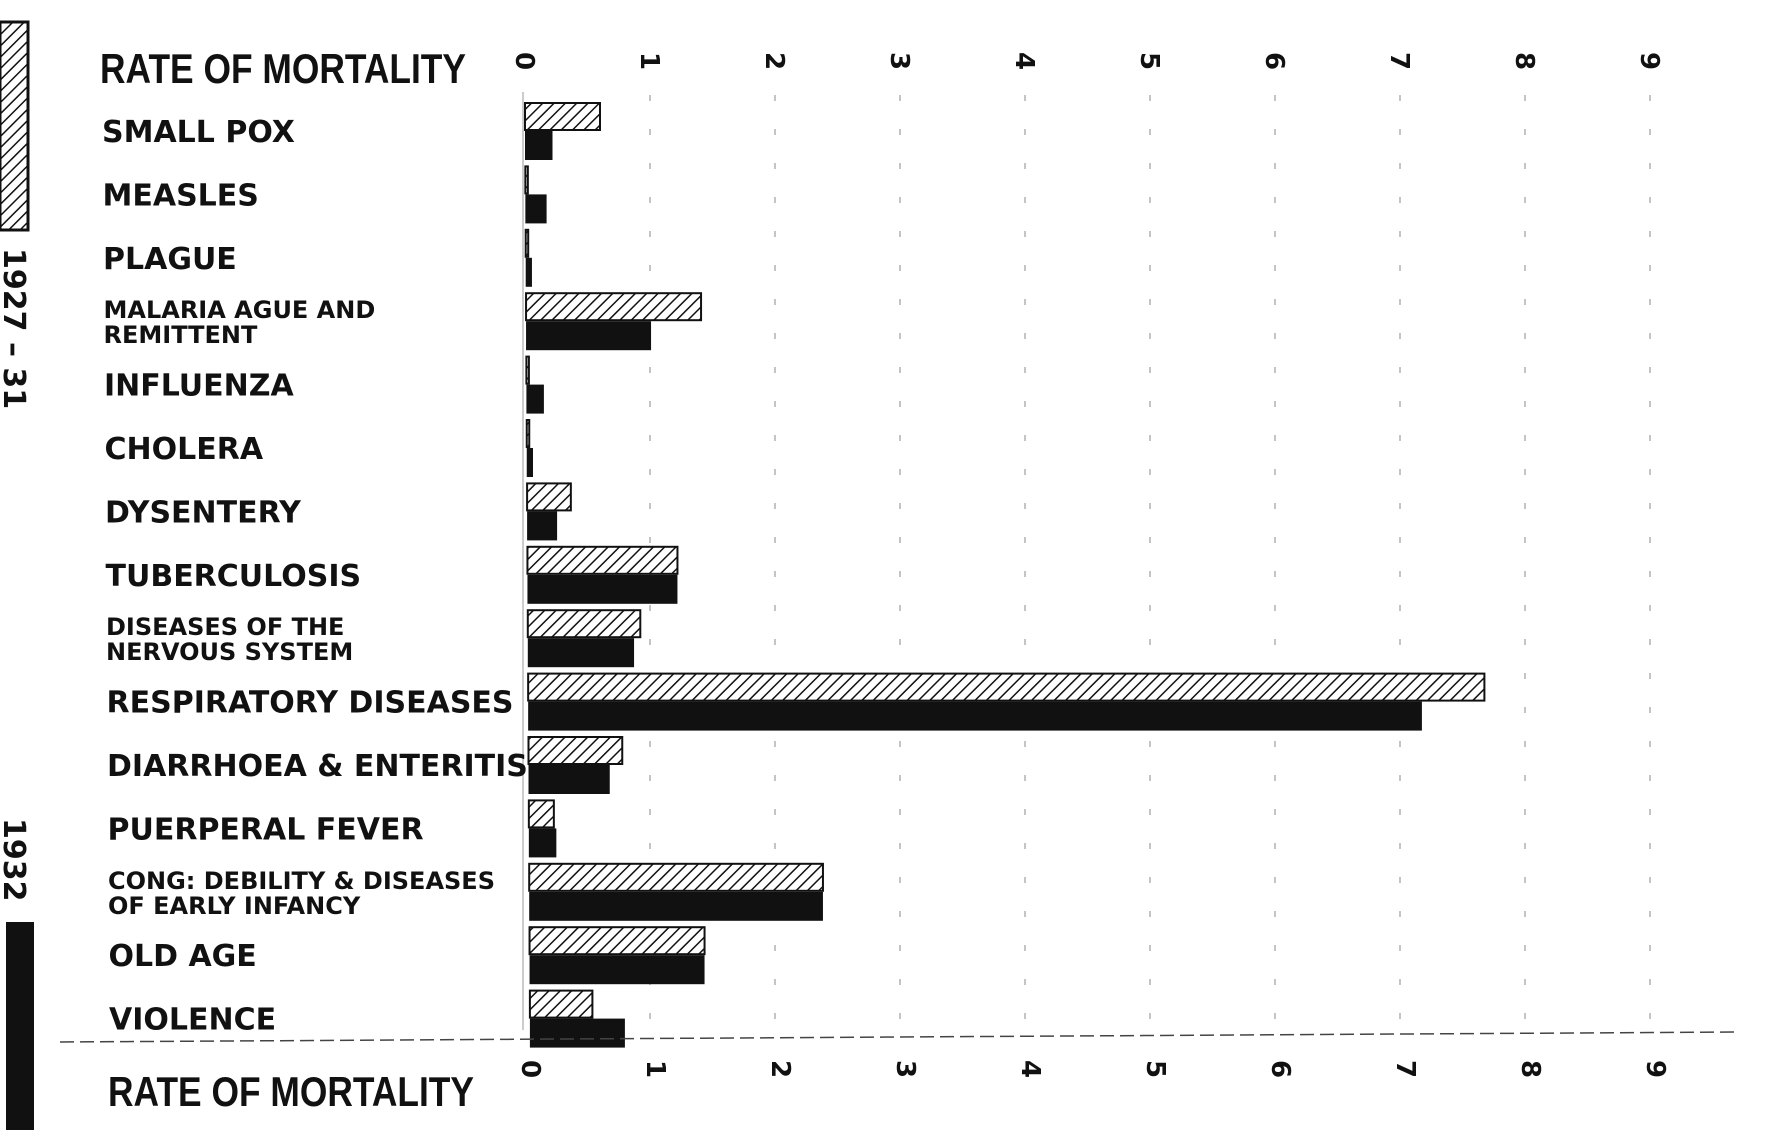 The width and height of the screenshot is (1776, 1130). I want to click on chart-title-top: RATE OF MORTALITY, so click(283, 68).